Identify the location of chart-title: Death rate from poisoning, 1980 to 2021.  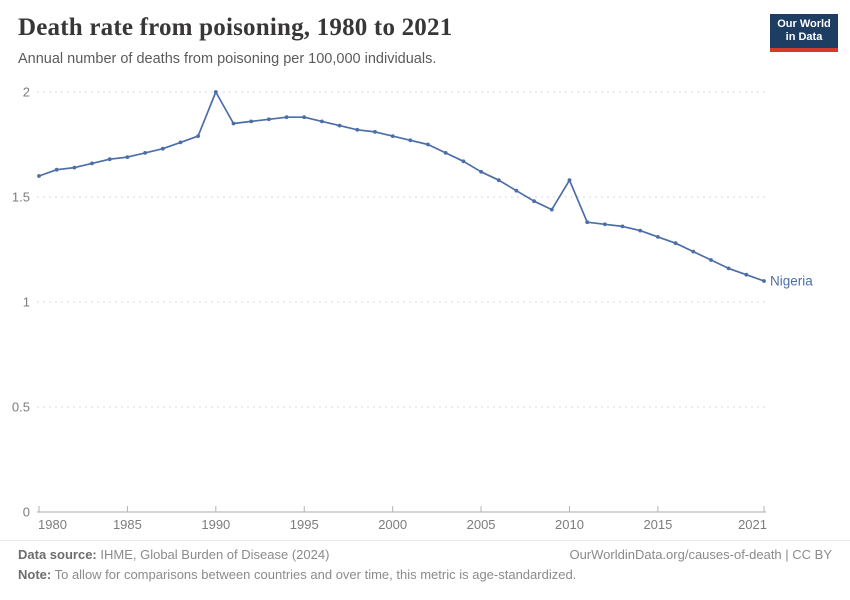
(235, 27).